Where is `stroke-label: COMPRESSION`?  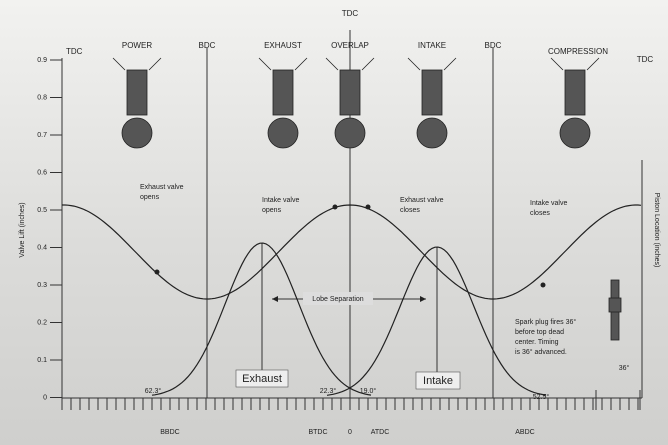
stroke-label: COMPRESSION is located at coordinates (578, 51).